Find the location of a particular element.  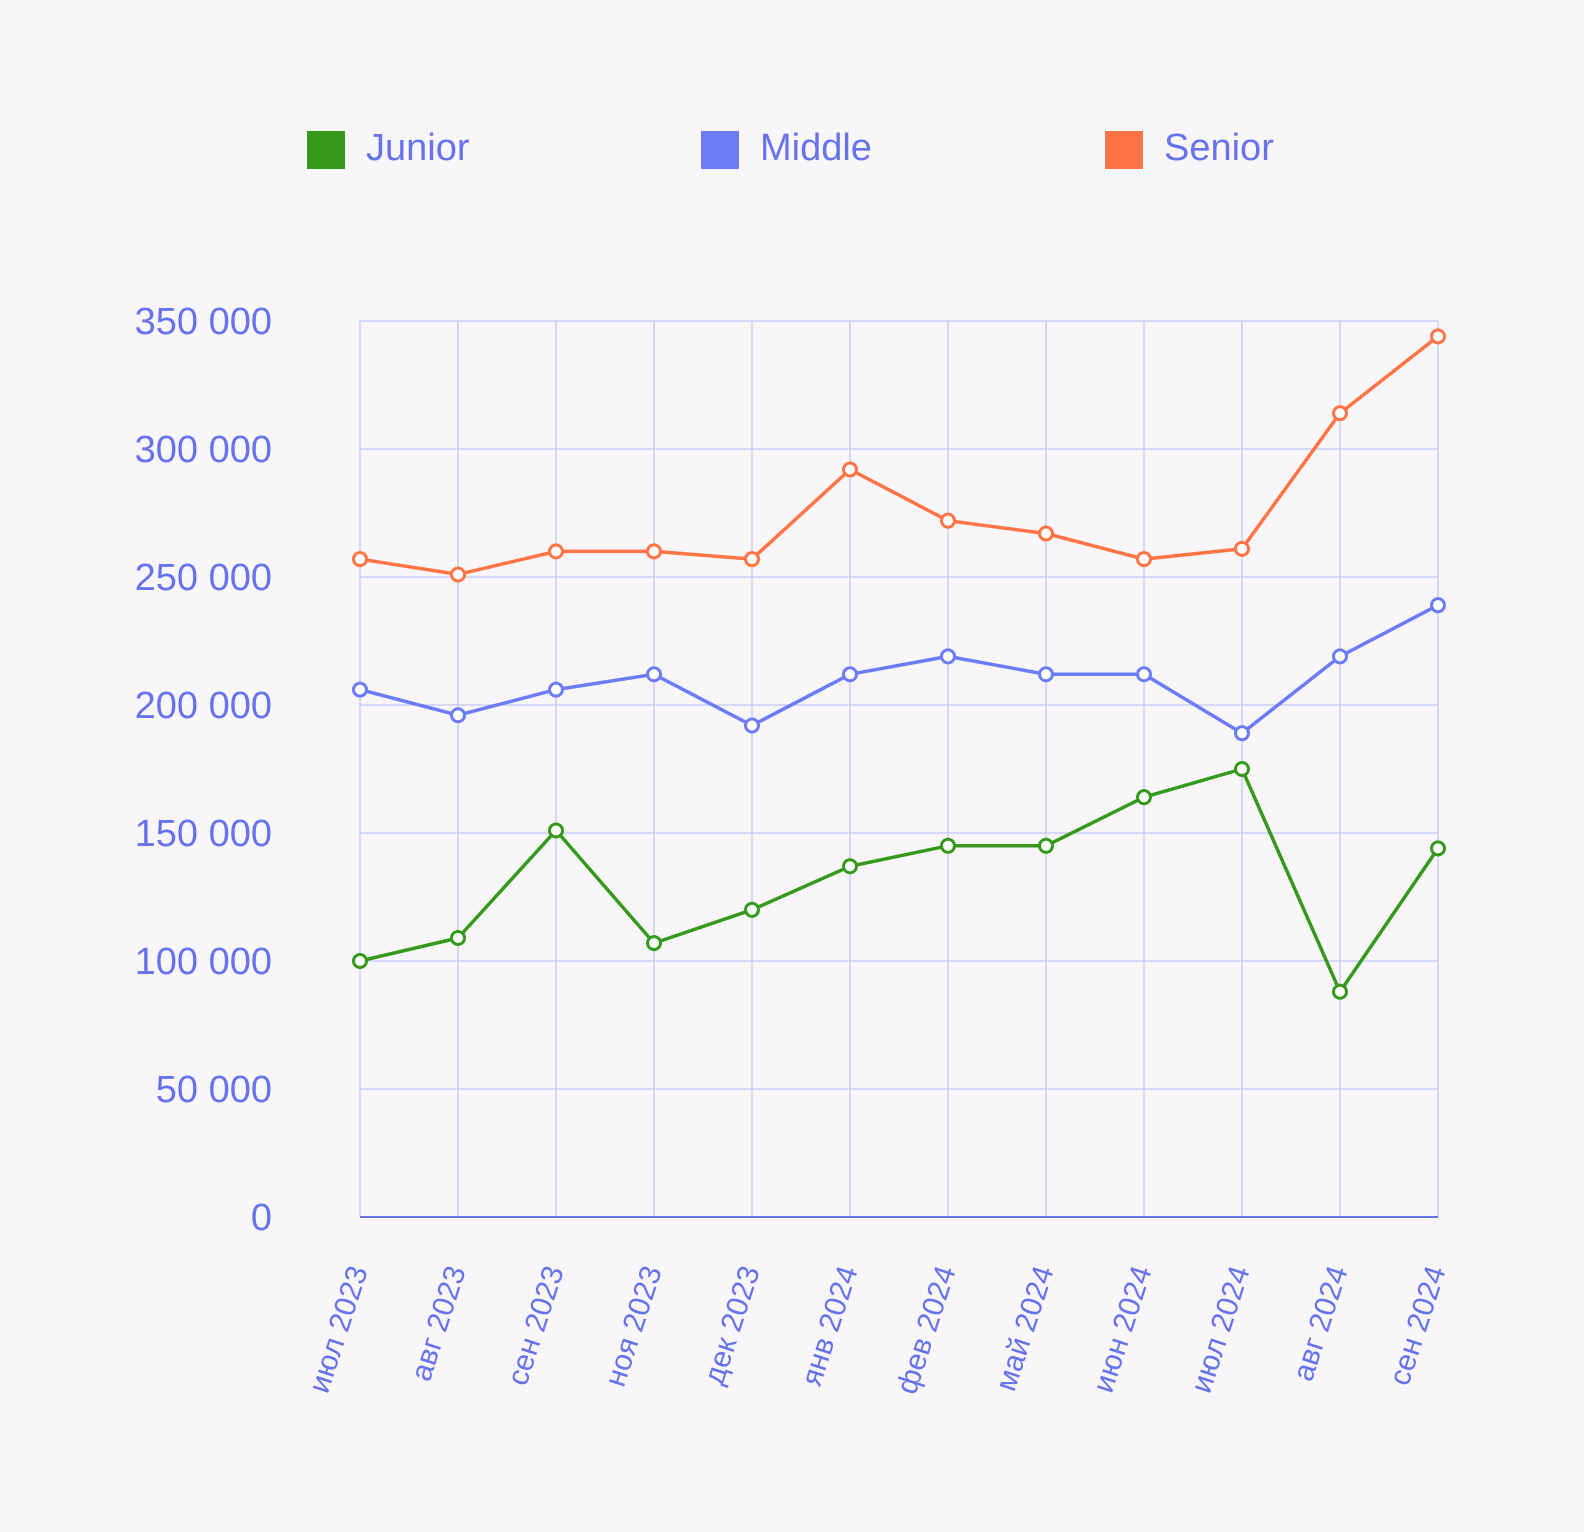

x-tick-label: авг 2023 is located at coordinates (439, 1323).